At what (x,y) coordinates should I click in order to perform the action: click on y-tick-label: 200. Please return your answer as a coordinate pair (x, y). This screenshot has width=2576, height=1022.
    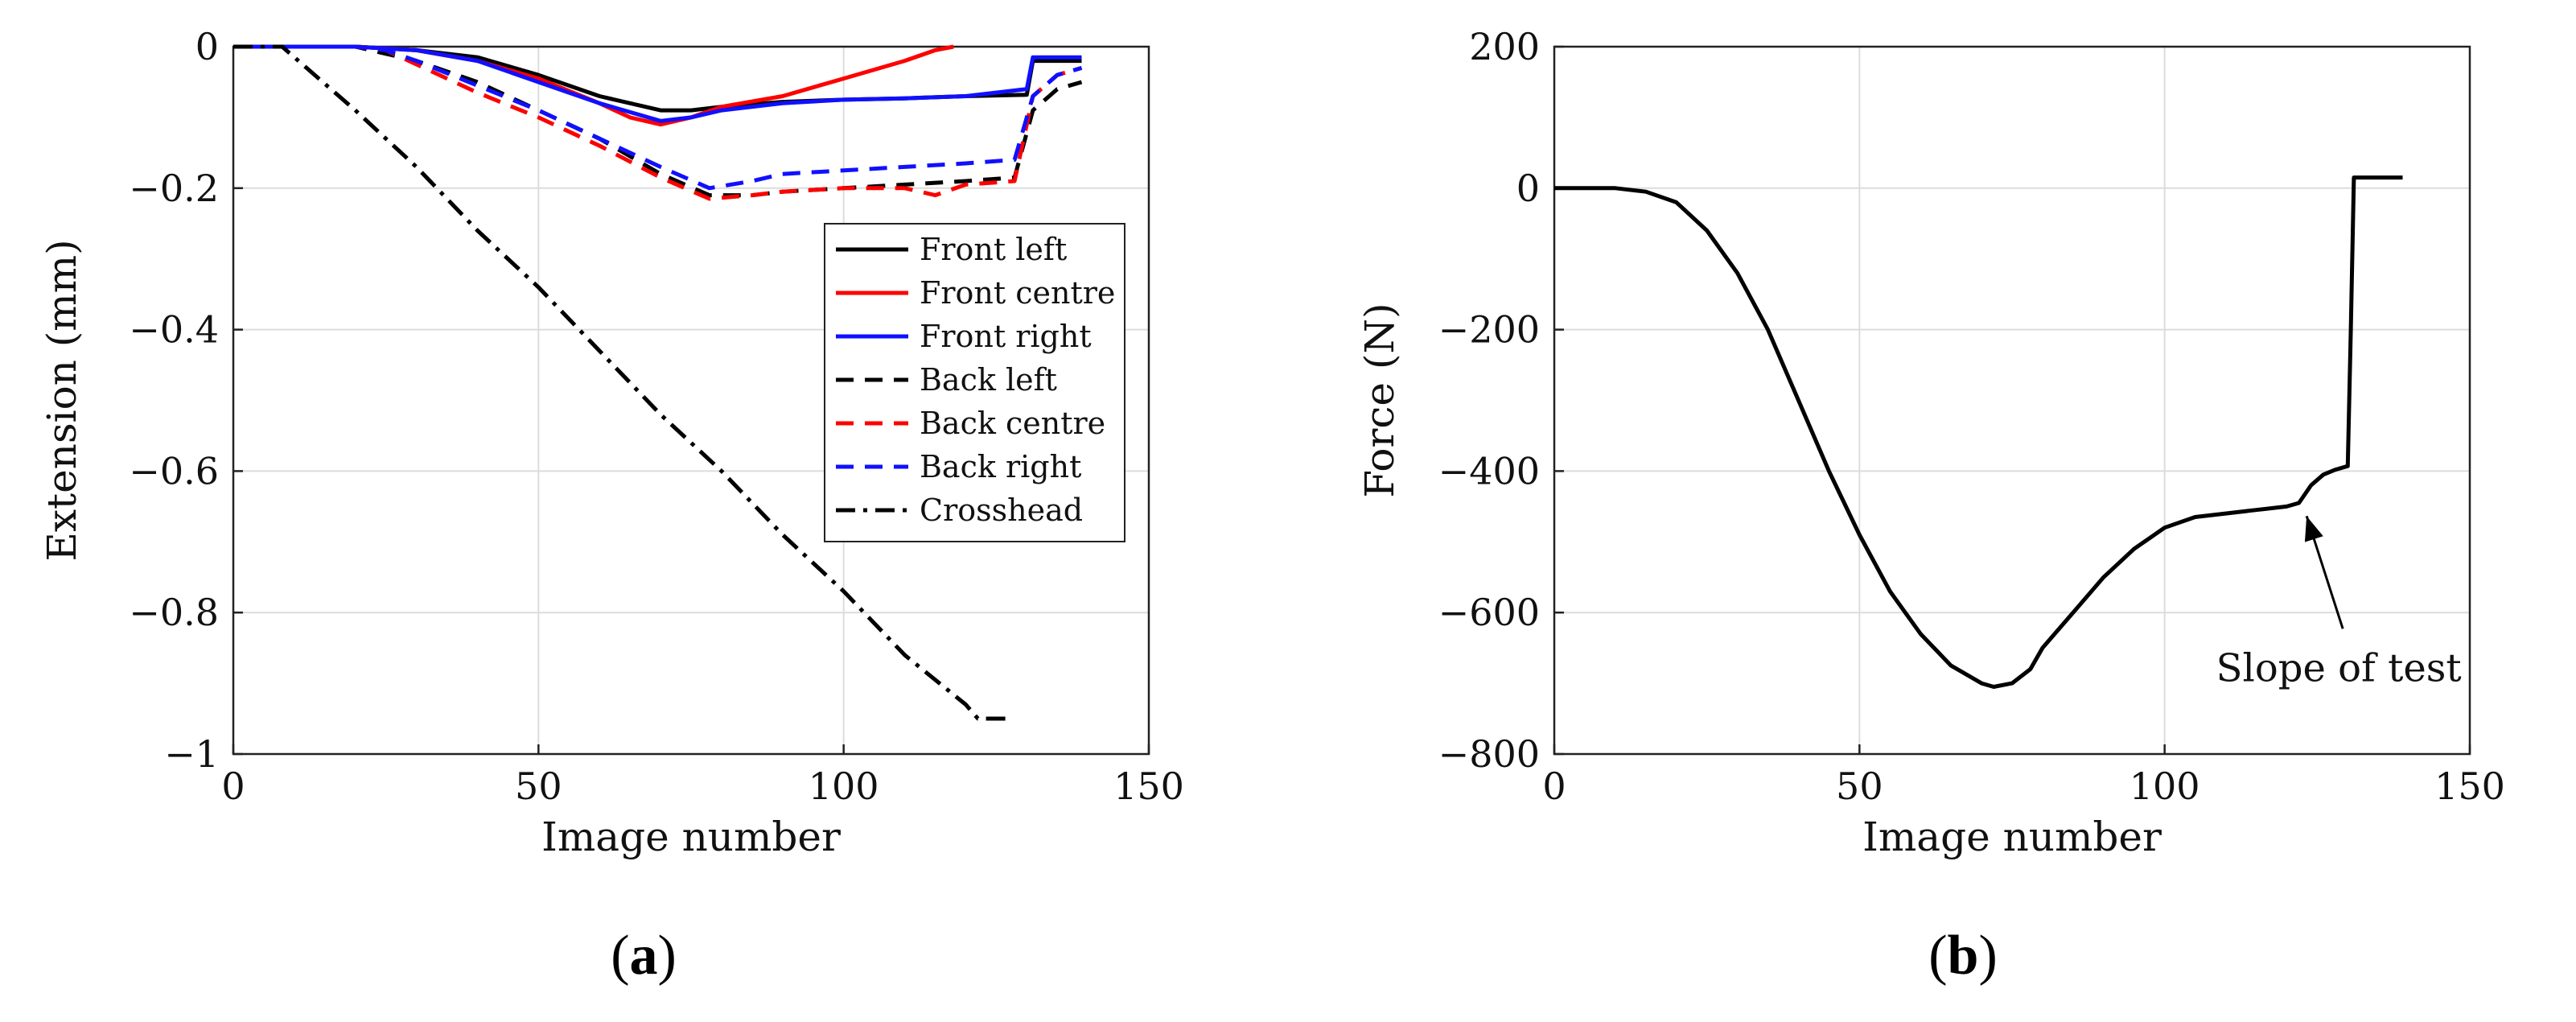
    Looking at the image, I should click on (1504, 46).